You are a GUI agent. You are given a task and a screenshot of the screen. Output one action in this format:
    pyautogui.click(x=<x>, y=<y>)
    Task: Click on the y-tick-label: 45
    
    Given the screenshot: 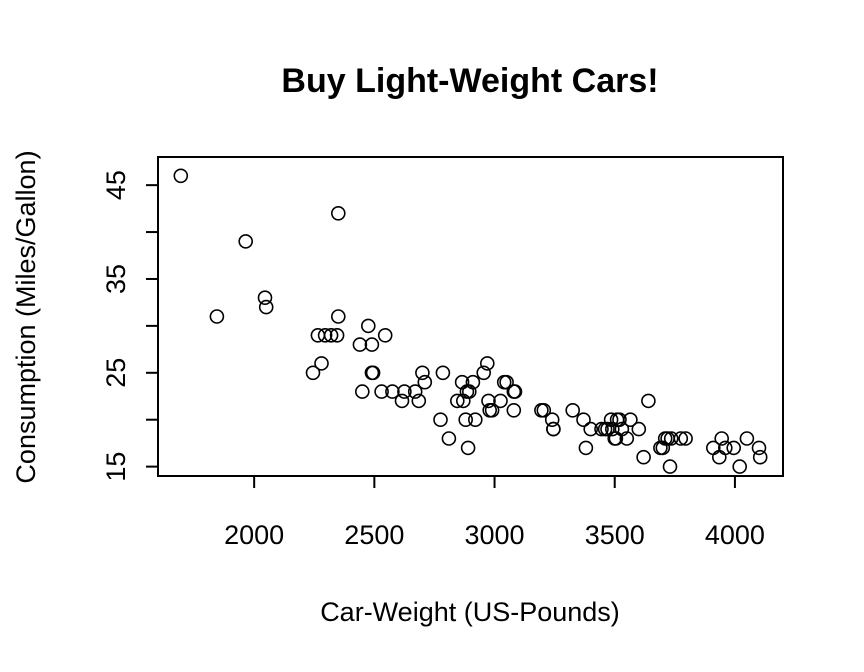 What is the action you would take?
    pyautogui.click(x=116, y=185)
    